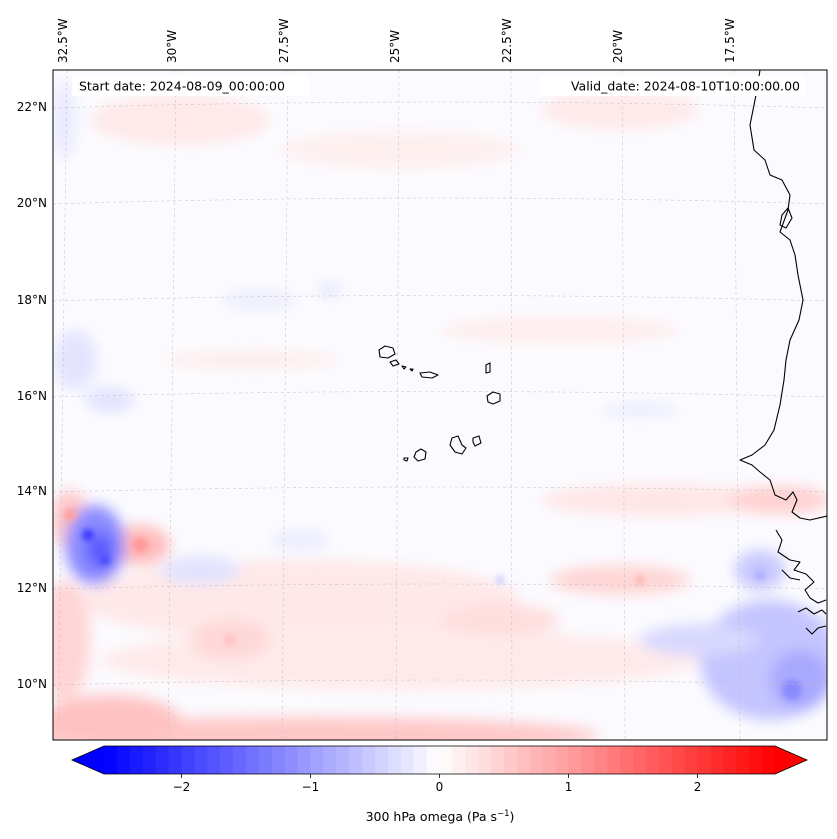  Describe the element at coordinates (440, 816) in the screenshot. I see `colorbar-label: 300 hPa omega (Pa s−1)` at that location.